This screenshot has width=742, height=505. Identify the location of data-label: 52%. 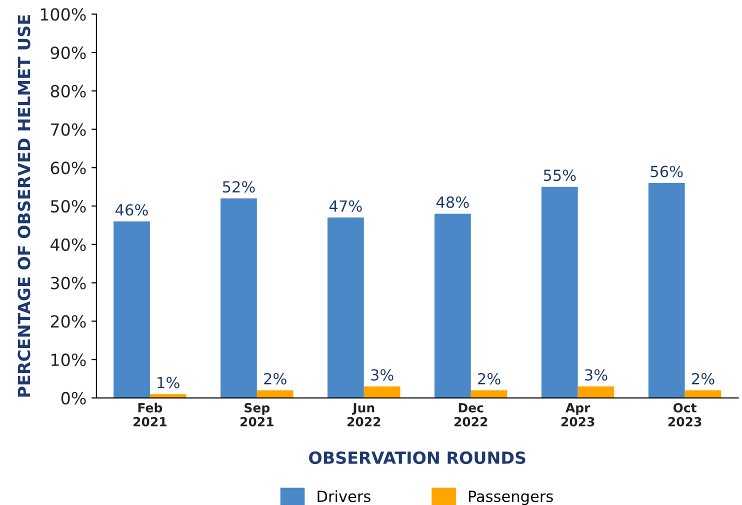
(238, 187).